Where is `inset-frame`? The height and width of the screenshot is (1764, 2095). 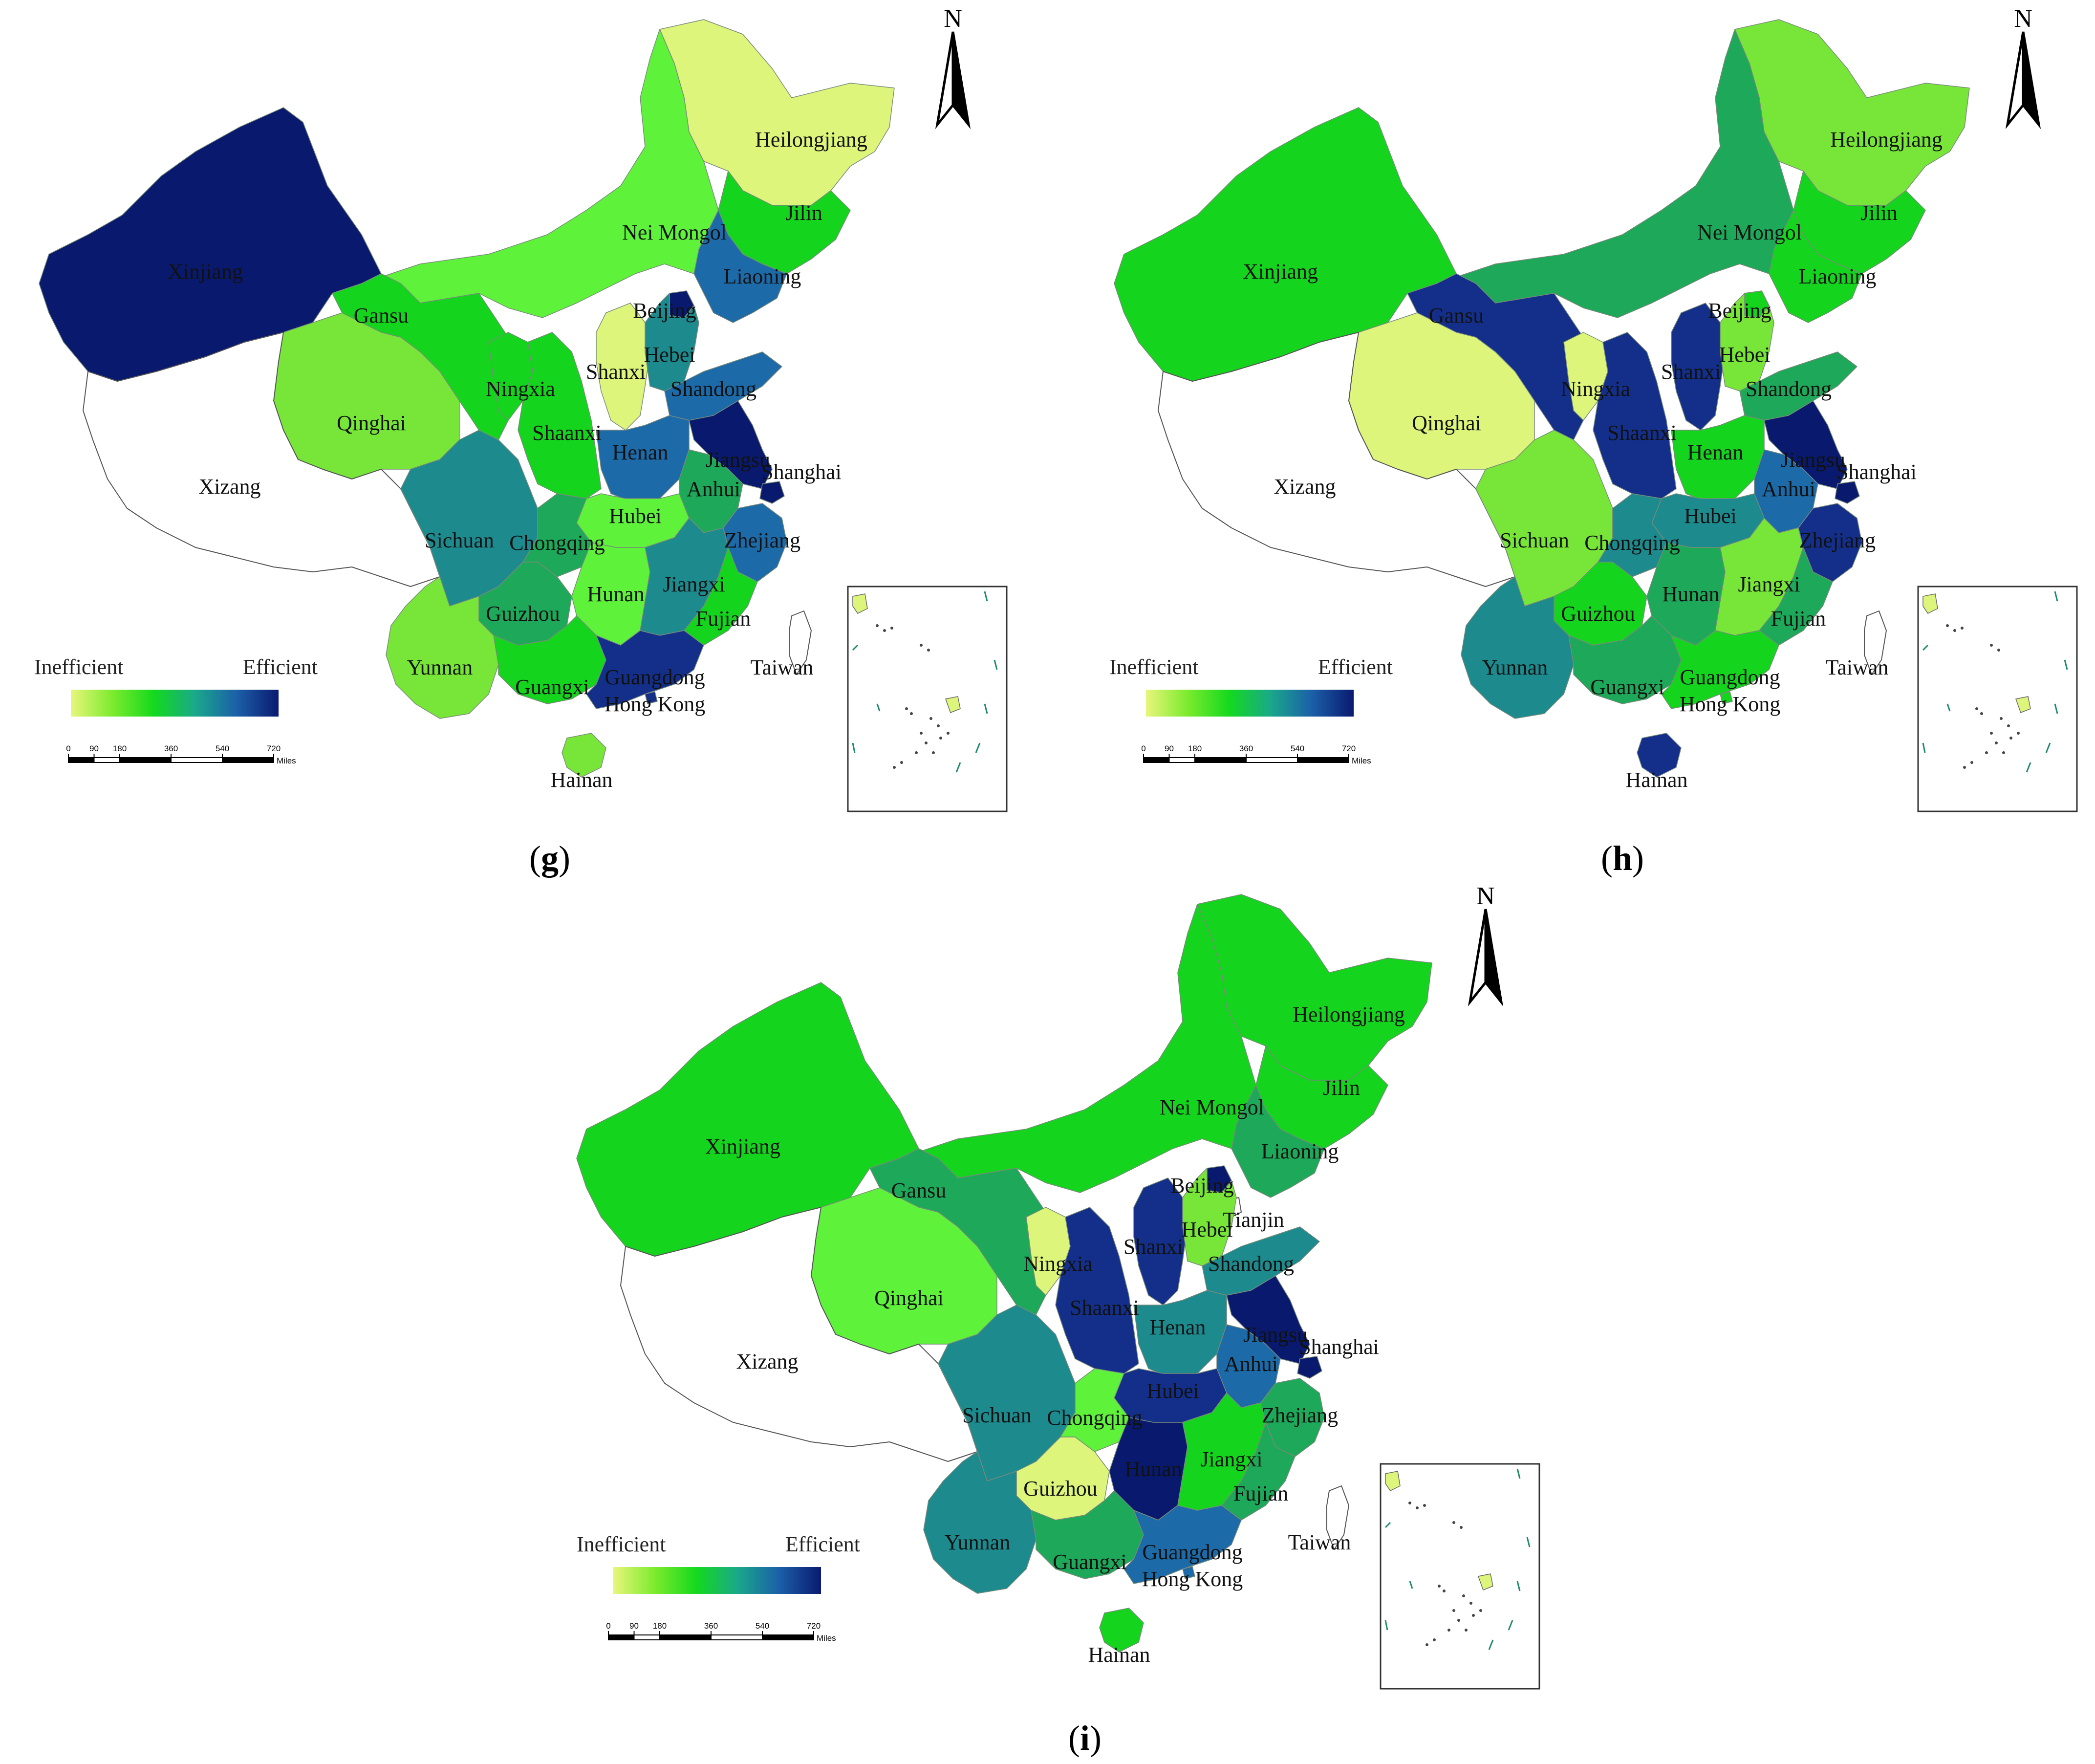 inset-frame is located at coordinates (1997, 699).